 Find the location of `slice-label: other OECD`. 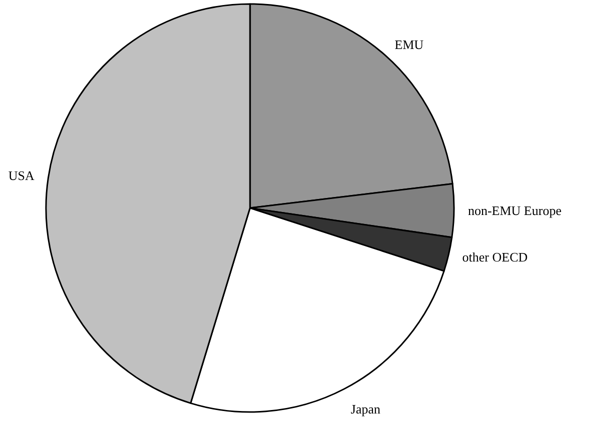

slice-label: other OECD is located at coordinates (495, 257).